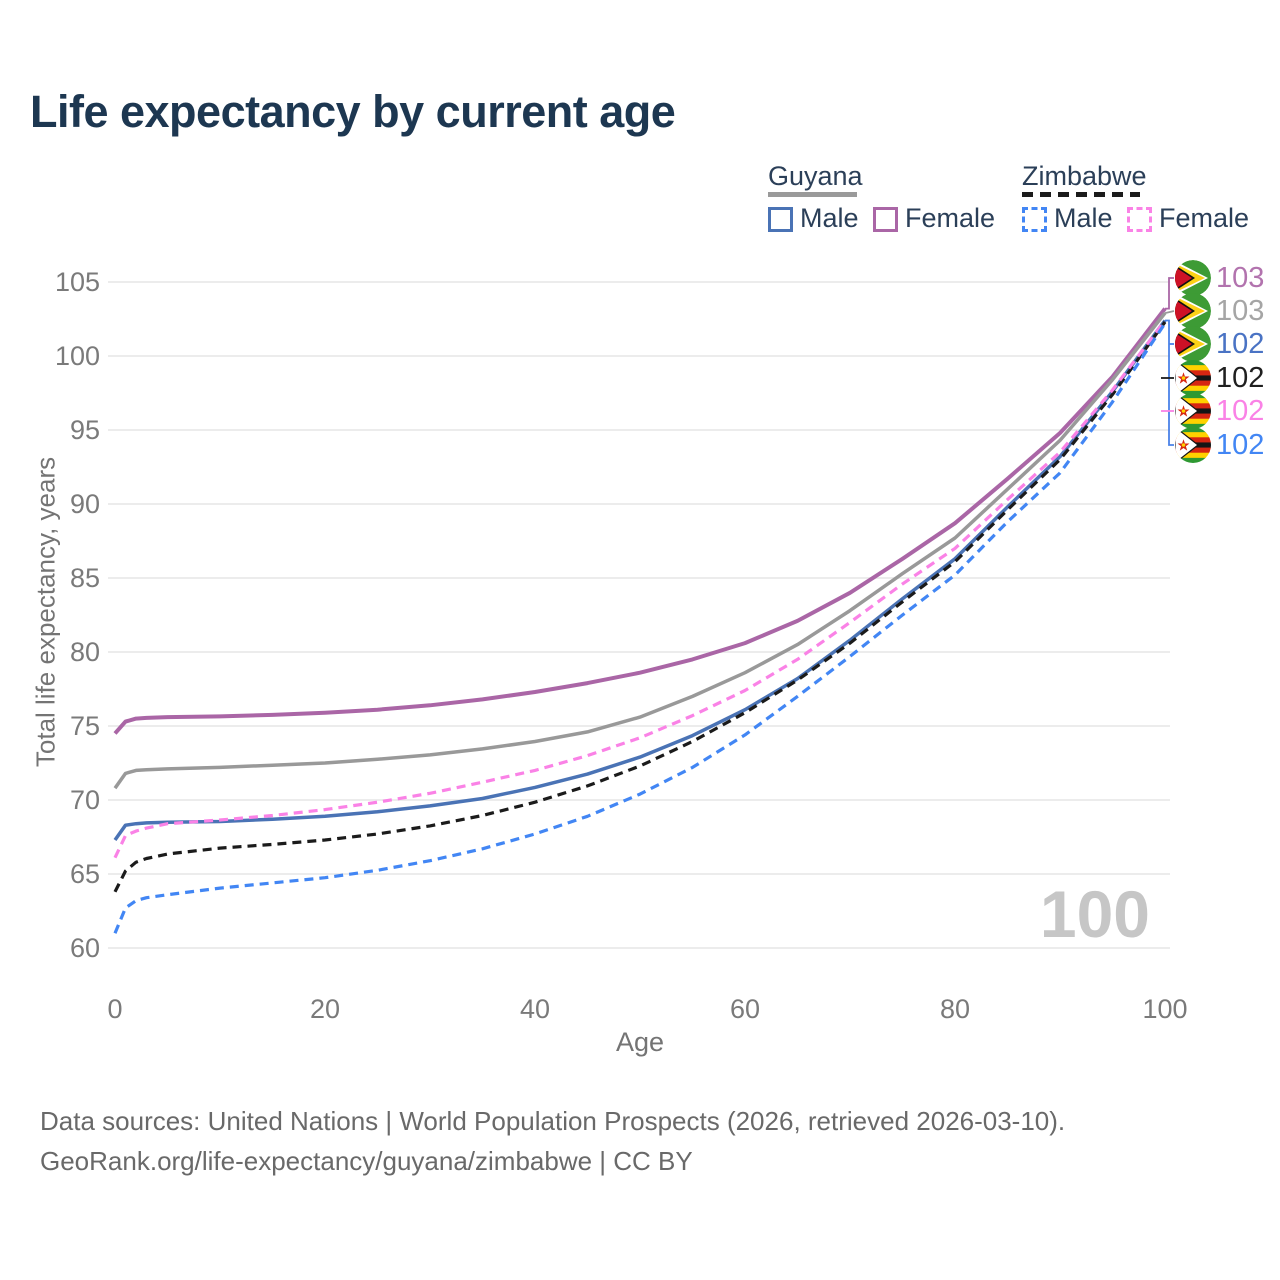  I want to click on legend-label-zimbabwe-male: Male, so click(1083, 218).